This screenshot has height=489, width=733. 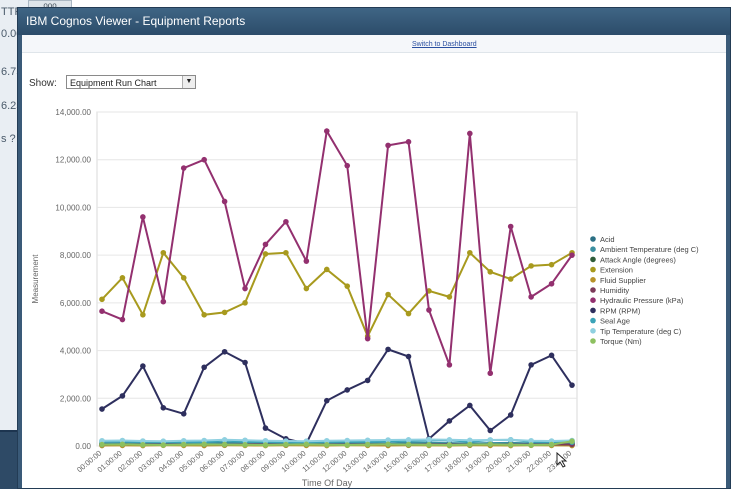 I want to click on y-tick-label: 0.00, so click(x=83, y=446).